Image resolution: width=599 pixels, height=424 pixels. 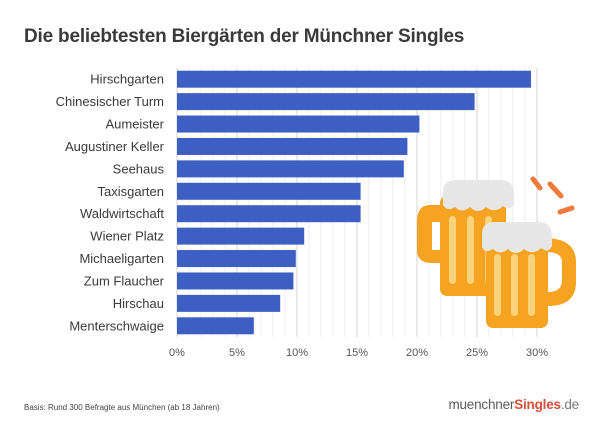 What do you see at coordinates (215, 326) in the screenshot?
I see `bar-menterschwaige` at bounding box center [215, 326].